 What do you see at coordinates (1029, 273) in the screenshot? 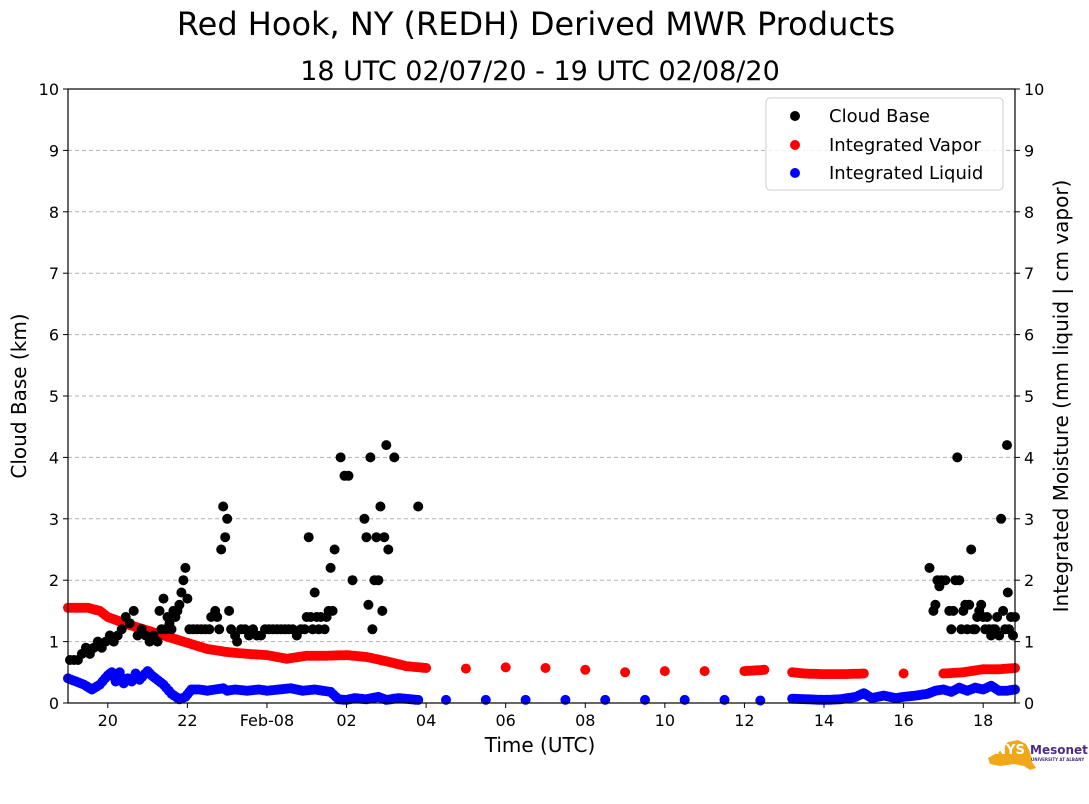
I see `y-right-tick-label: 7` at bounding box center [1029, 273].